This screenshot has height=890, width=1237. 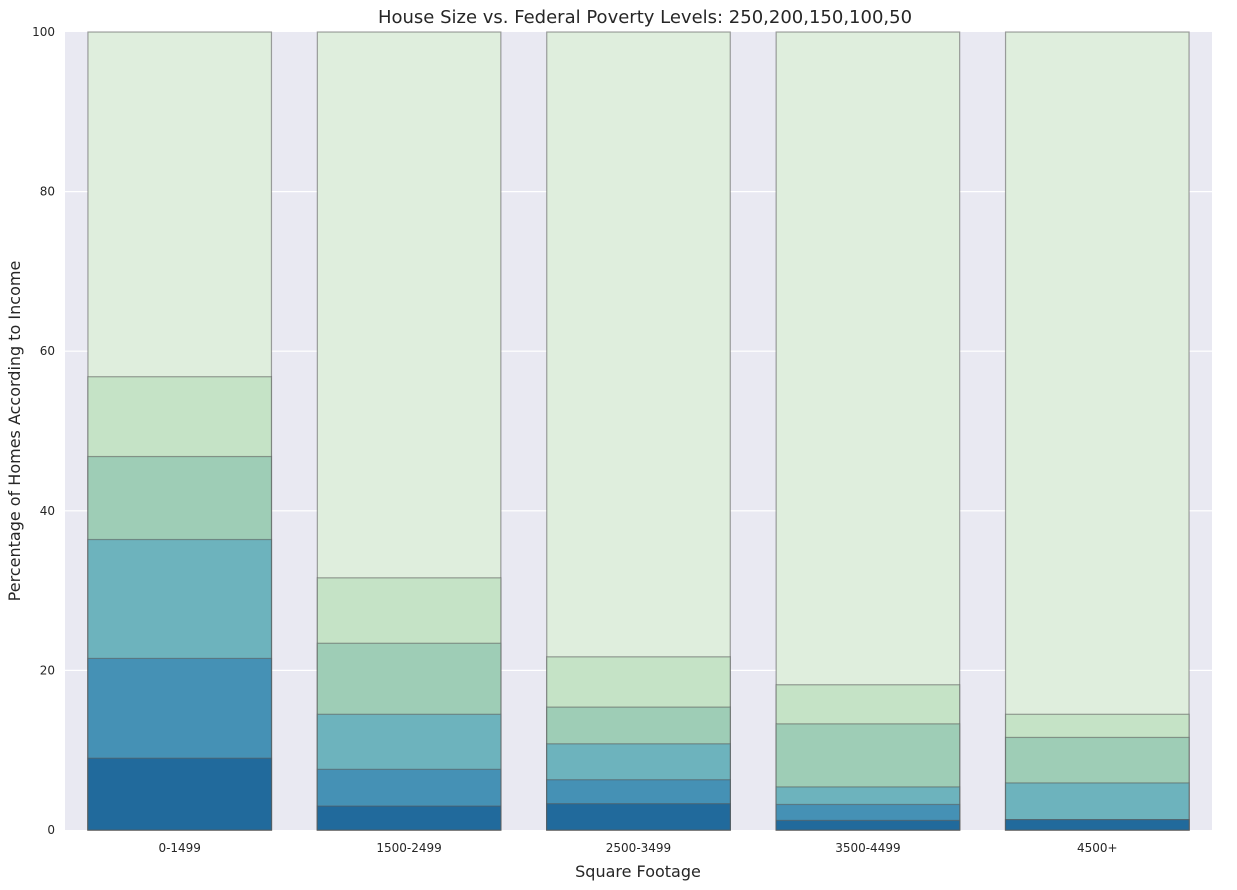 I want to click on x-axis-label: Square Footage, so click(x=638, y=871).